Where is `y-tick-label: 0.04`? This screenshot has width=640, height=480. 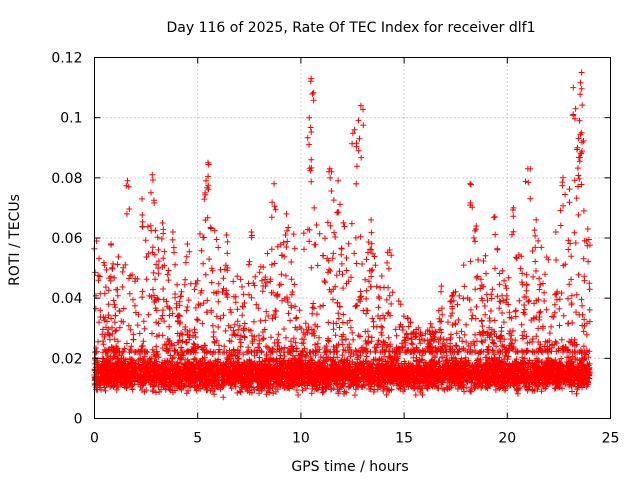 y-tick-label: 0.04 is located at coordinates (66, 299).